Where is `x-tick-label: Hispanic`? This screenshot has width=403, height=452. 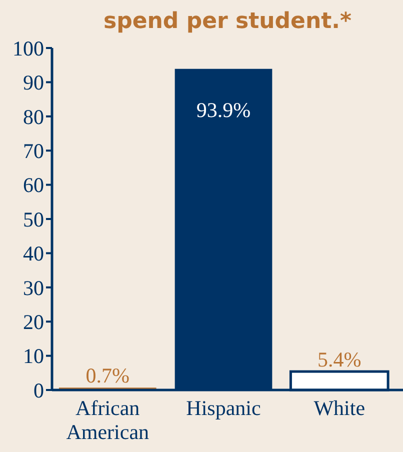 x-tick-label: Hispanic is located at coordinates (223, 408).